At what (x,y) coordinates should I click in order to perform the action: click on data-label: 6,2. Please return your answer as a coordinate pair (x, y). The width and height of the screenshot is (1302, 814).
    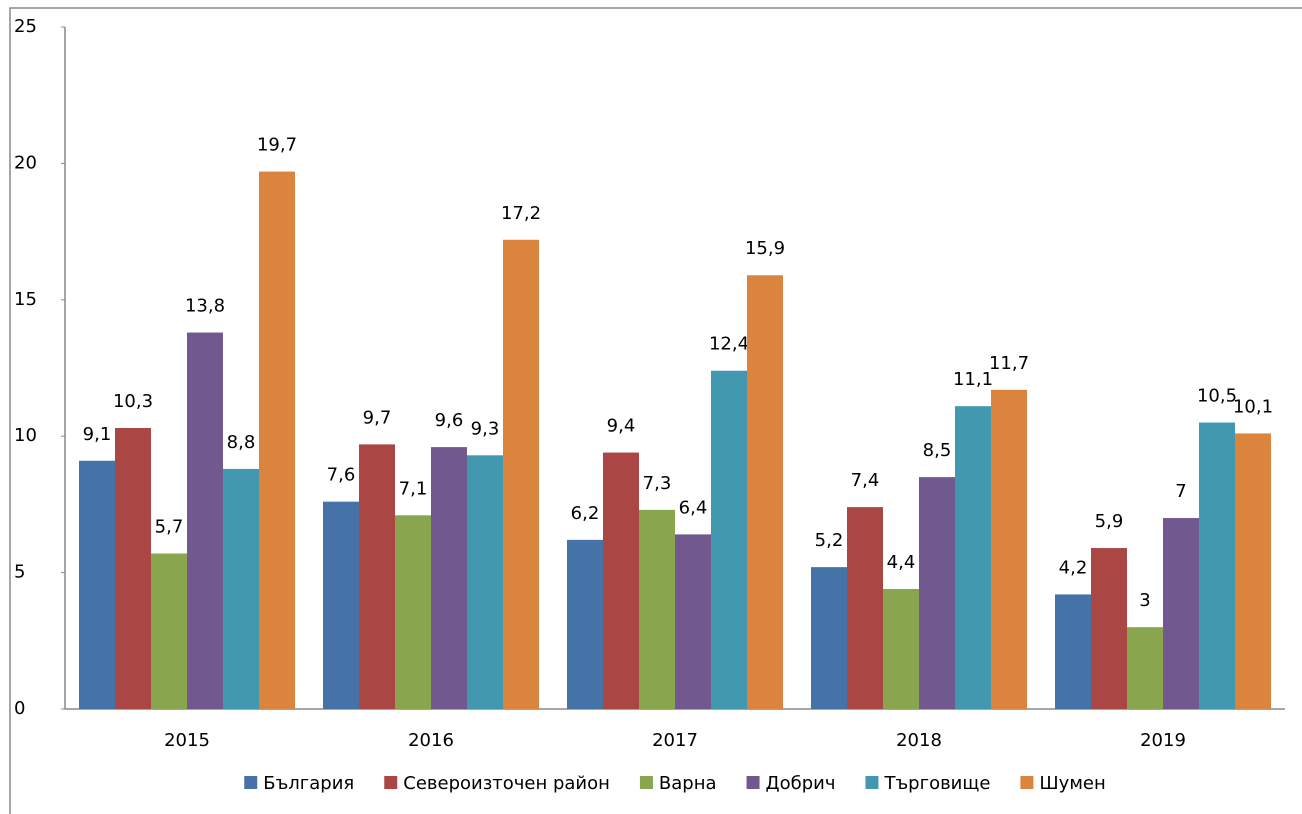
    Looking at the image, I should click on (585, 513).